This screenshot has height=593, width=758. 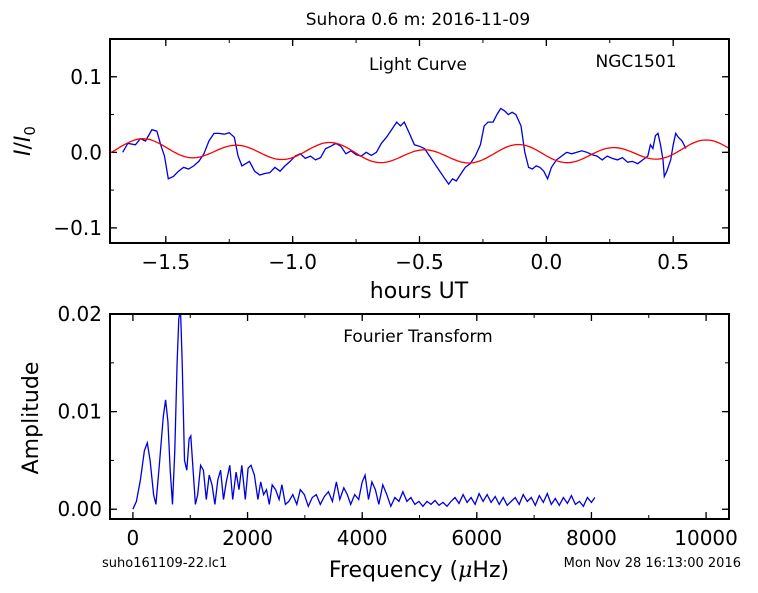 What do you see at coordinates (417, 337) in the screenshot?
I see `fourier-annotation: Fourier Transform` at bounding box center [417, 337].